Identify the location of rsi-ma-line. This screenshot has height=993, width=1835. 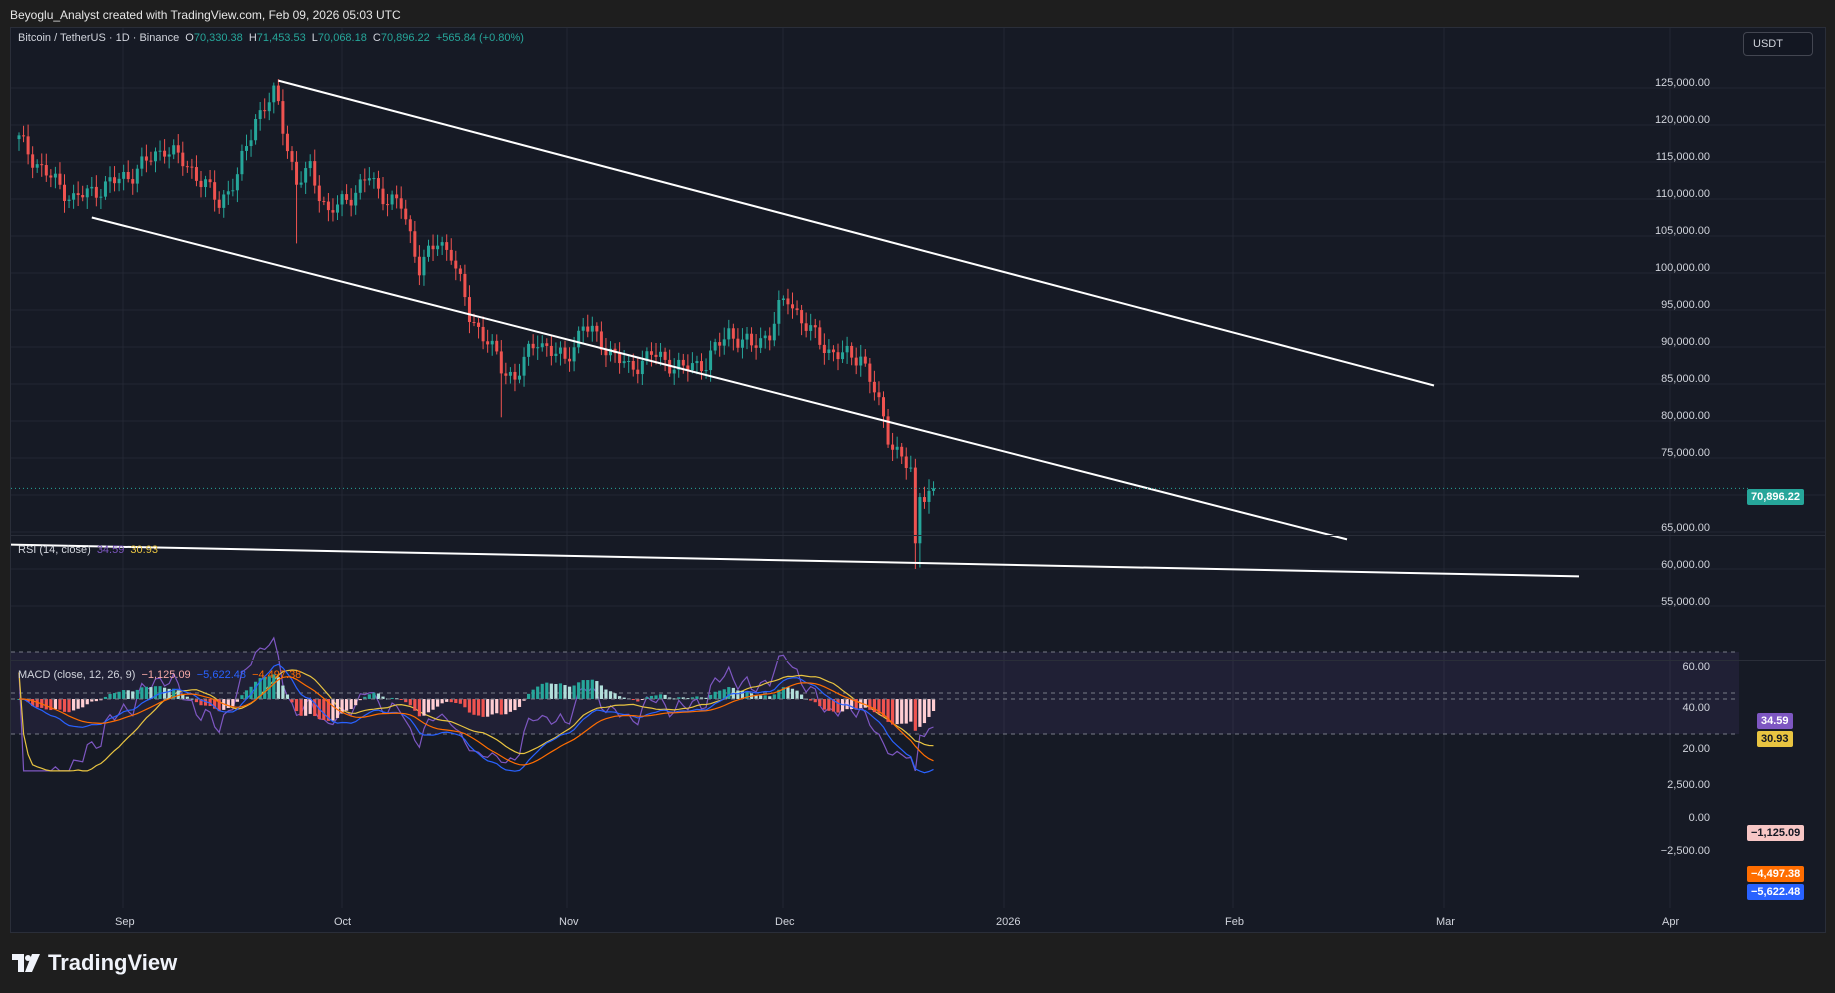
(476, 720).